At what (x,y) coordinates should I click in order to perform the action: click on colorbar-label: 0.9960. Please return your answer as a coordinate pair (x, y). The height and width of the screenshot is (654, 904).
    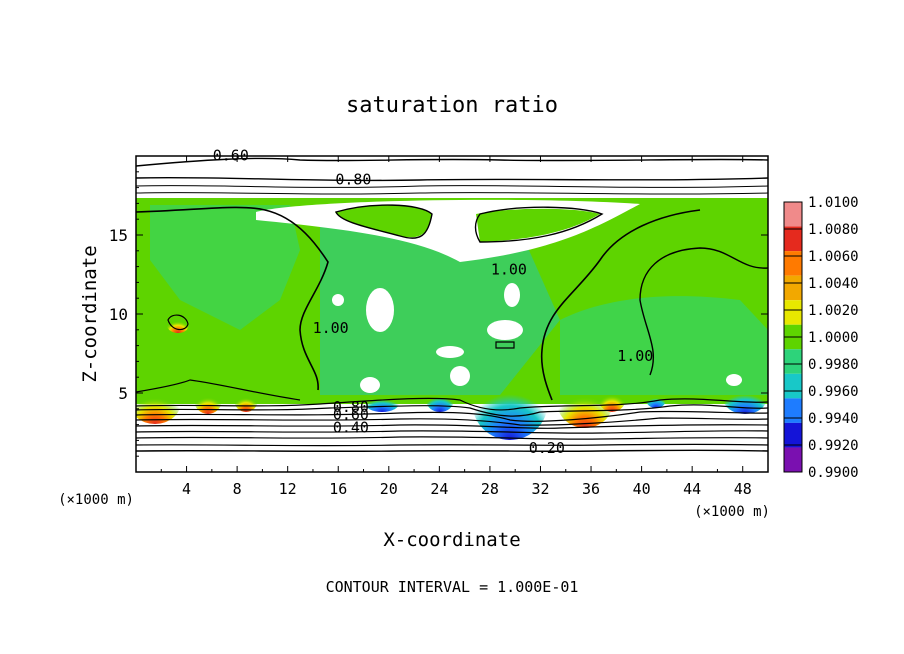
    Looking at the image, I should click on (833, 392).